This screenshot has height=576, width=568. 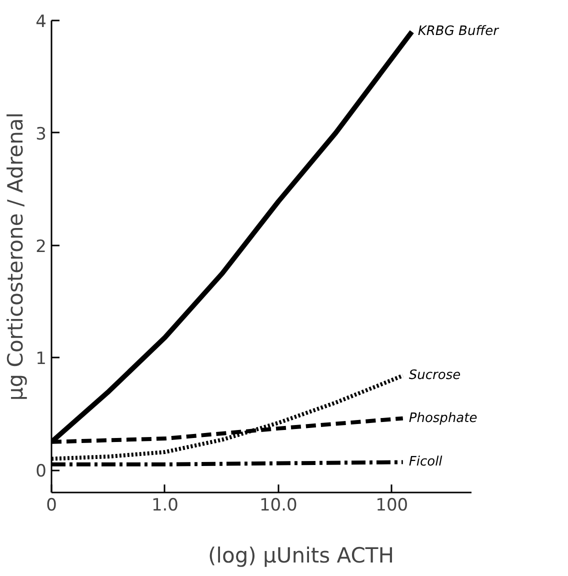 What do you see at coordinates (459, 32) in the screenshot?
I see `series-label: KRBG Buffer` at bounding box center [459, 32].